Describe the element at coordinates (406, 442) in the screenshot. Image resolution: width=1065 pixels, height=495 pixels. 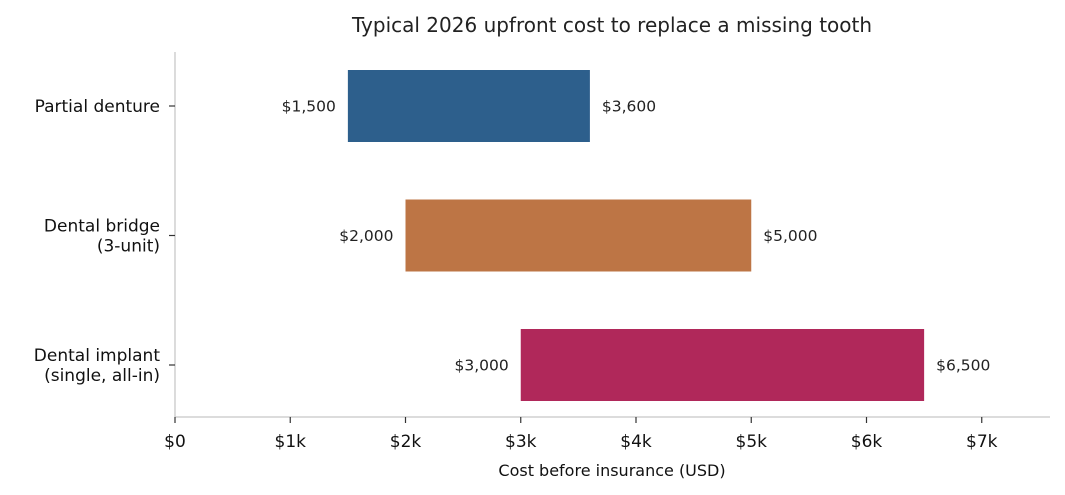
I see `x-tick-label: $2k` at that location.